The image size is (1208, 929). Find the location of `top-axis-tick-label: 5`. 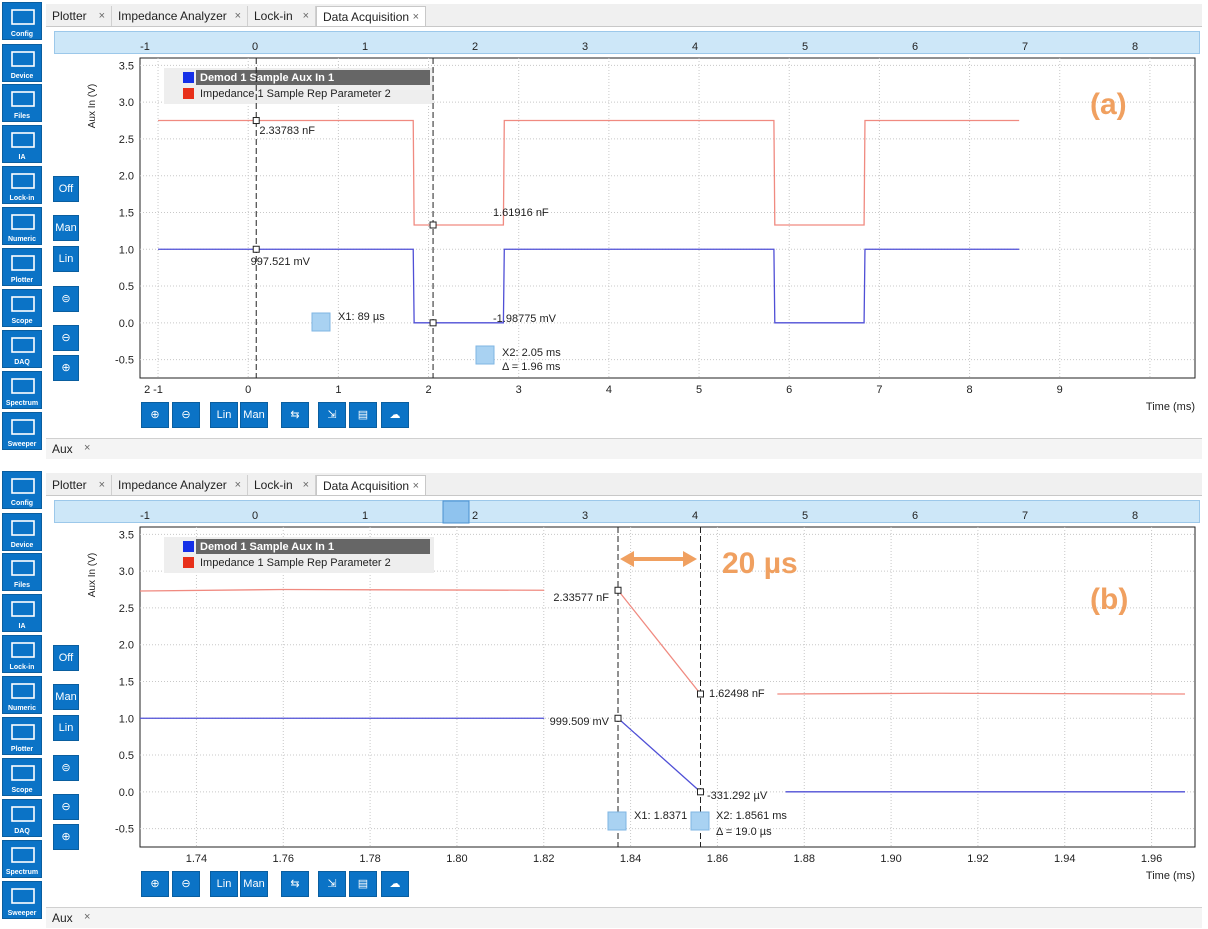

top-axis-tick-label: 5 is located at coordinates (805, 516).